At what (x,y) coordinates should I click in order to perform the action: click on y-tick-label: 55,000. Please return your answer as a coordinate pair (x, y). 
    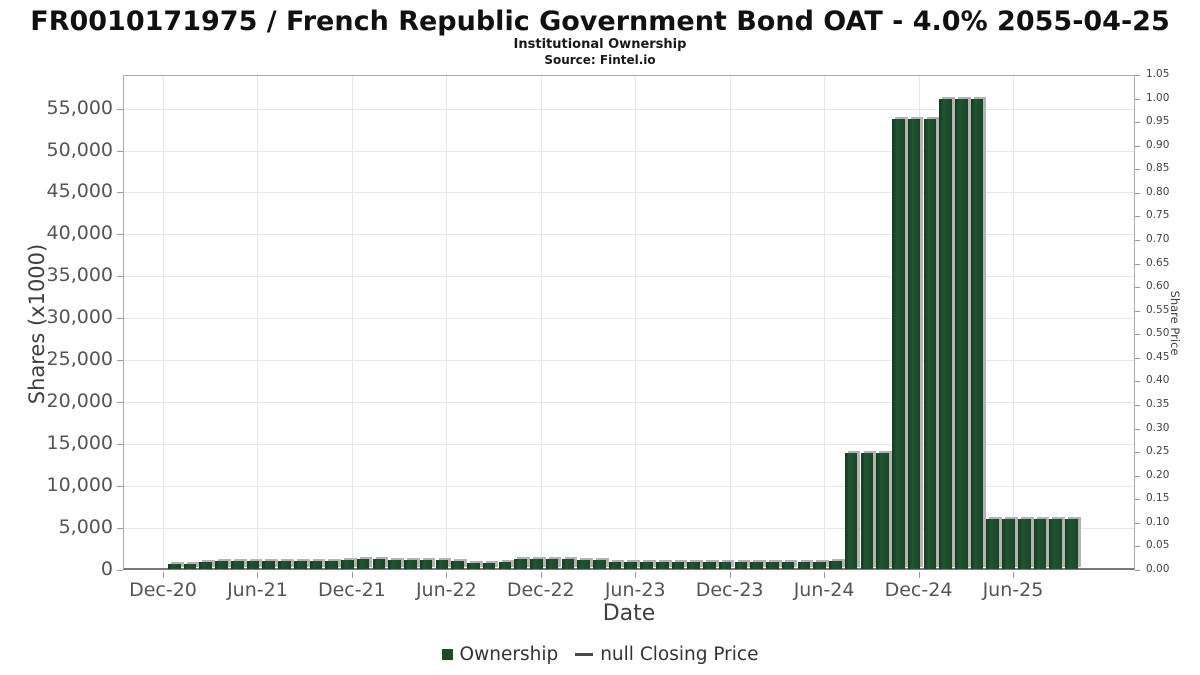
    Looking at the image, I should click on (79, 107).